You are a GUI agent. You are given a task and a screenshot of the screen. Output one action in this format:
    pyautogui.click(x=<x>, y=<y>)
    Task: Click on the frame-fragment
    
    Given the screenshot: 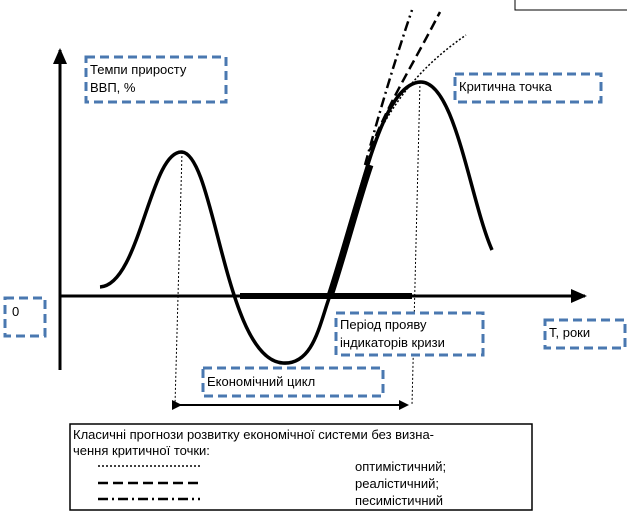 What is the action you would take?
    pyautogui.click(x=570, y=5)
    